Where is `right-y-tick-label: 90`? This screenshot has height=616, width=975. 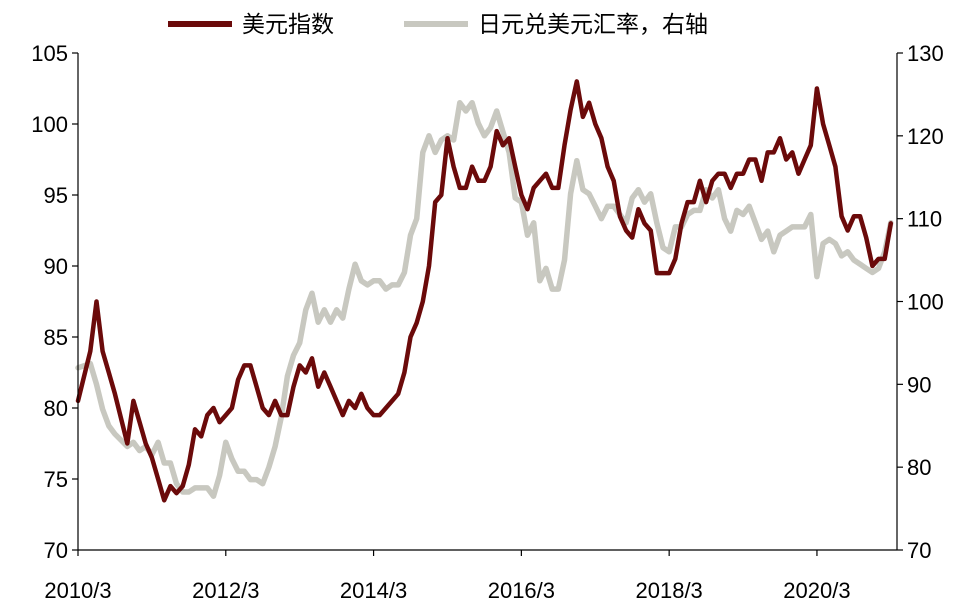 right-y-tick-label: 90 is located at coordinates (919, 384).